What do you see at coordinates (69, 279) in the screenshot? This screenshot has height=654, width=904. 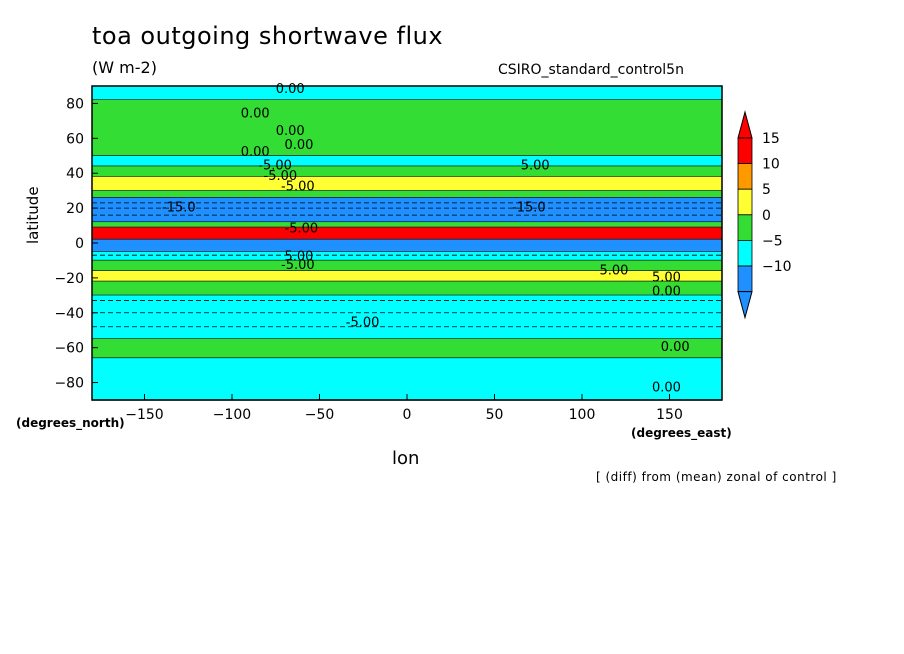 I see `y-tick-label-5: −20` at bounding box center [69, 279].